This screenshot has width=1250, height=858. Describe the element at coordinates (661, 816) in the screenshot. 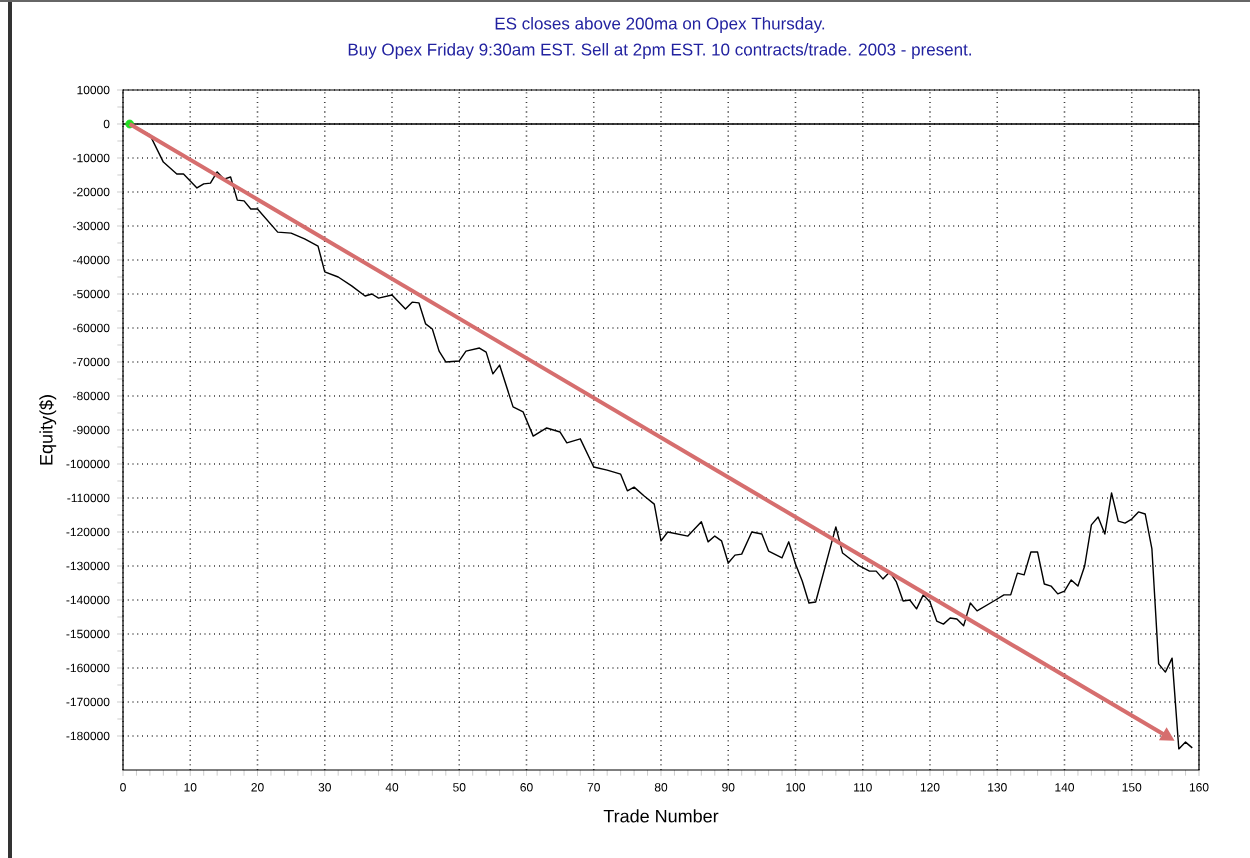

I see `x-axis-title: Trade Number` at that location.